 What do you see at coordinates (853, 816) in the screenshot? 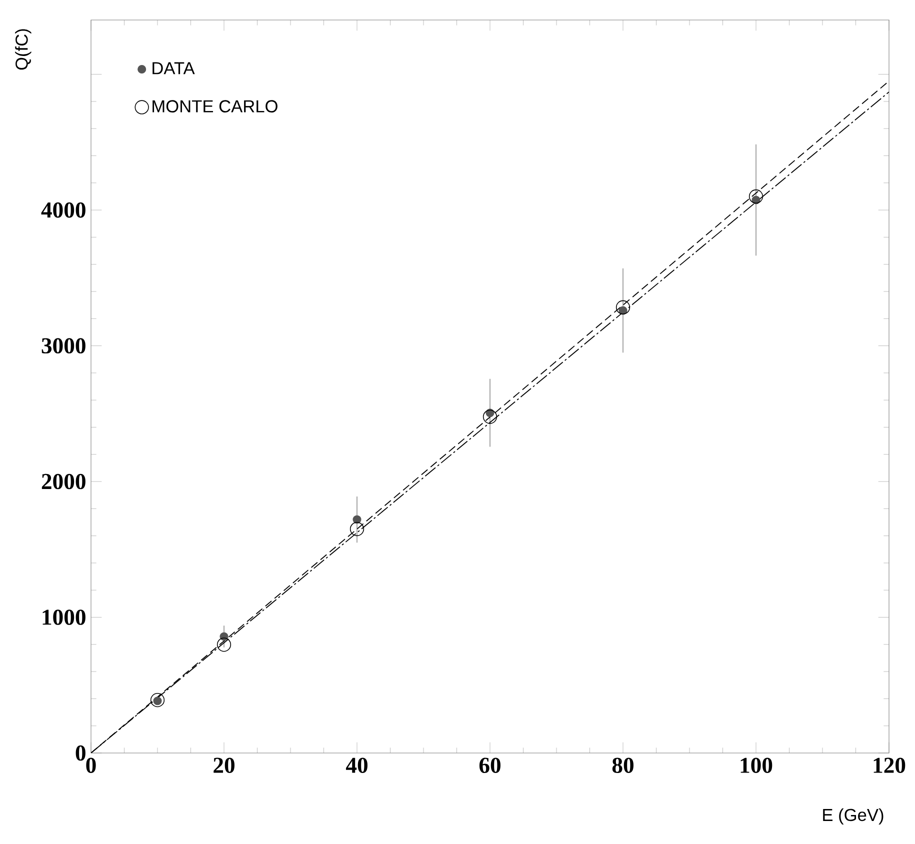
I see `x-axis-title: E (GeV)` at bounding box center [853, 816].